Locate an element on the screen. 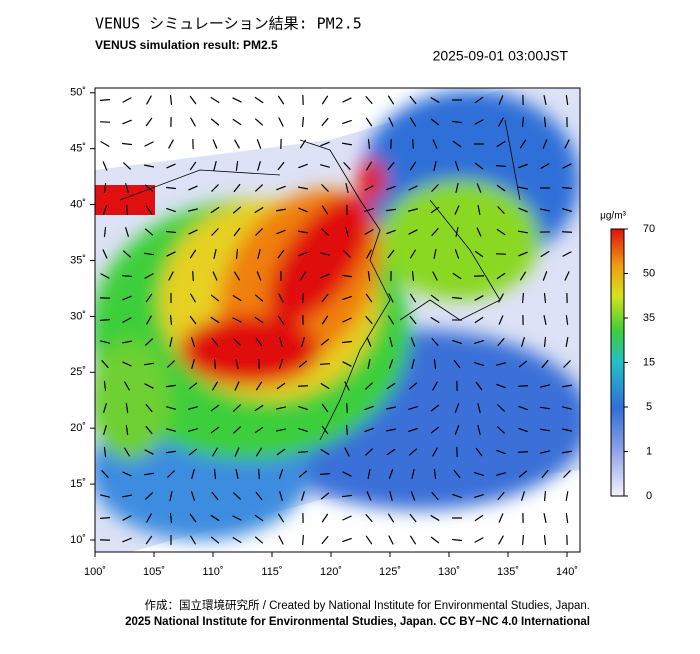 Image resolution: width=700 pixels, height=654 pixels. colorbar-tick-label: 1 is located at coordinates (649, 451).